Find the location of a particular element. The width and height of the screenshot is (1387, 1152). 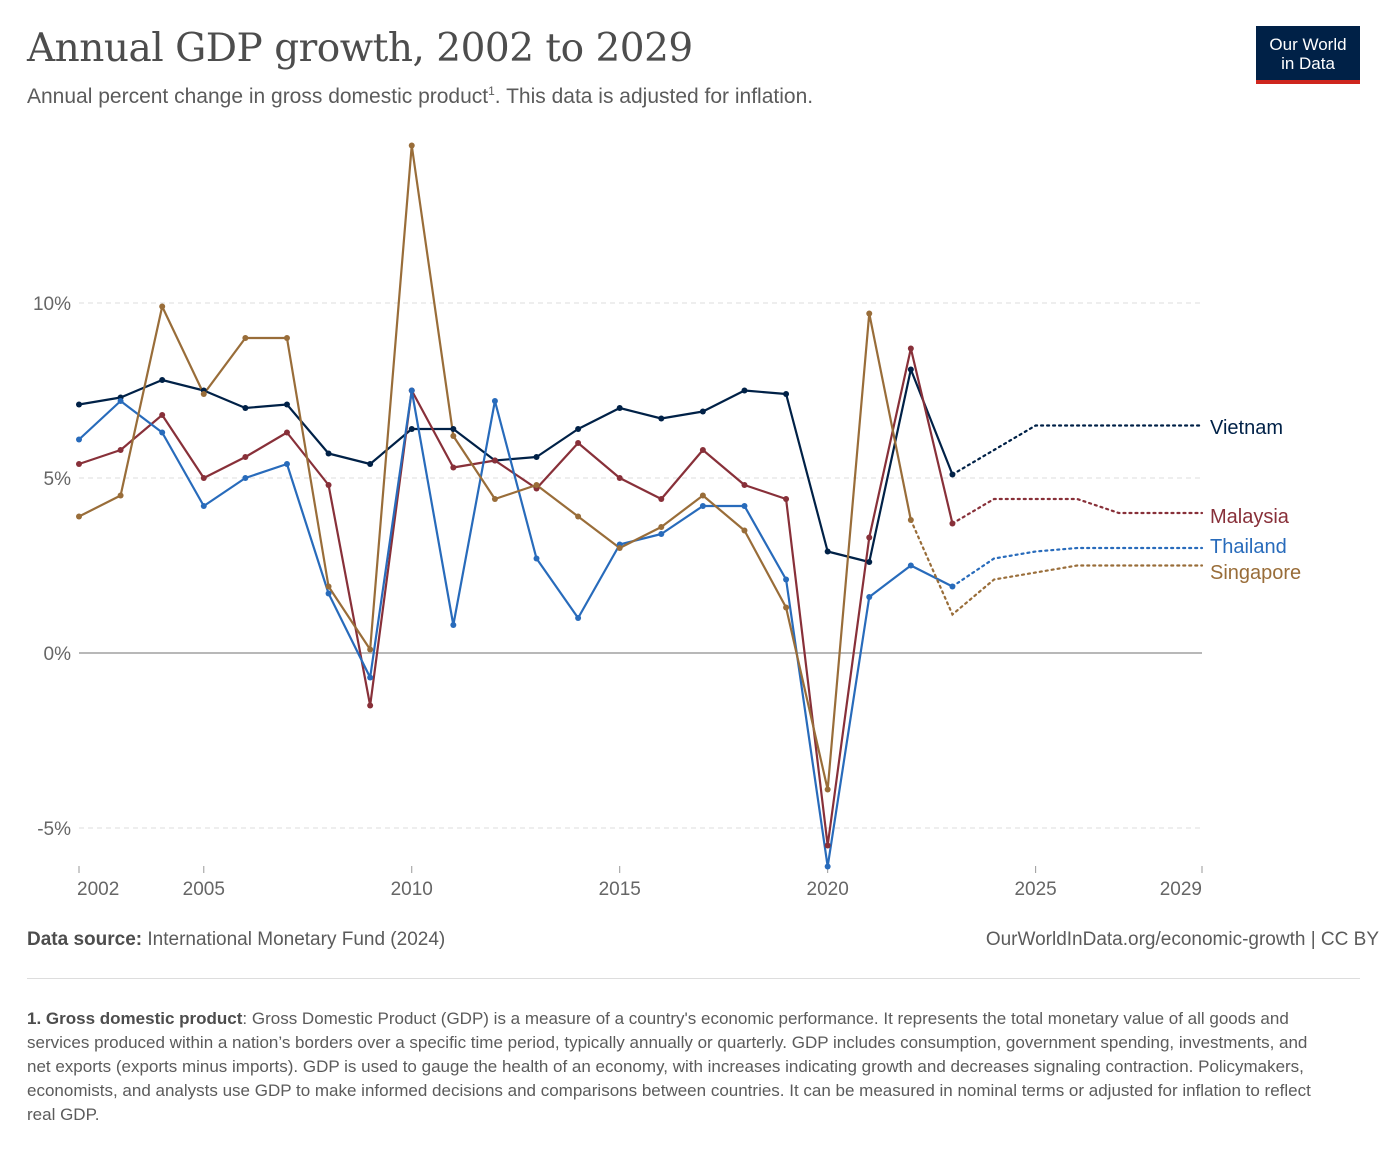

footnote-reference: 1 is located at coordinates (491, 91).